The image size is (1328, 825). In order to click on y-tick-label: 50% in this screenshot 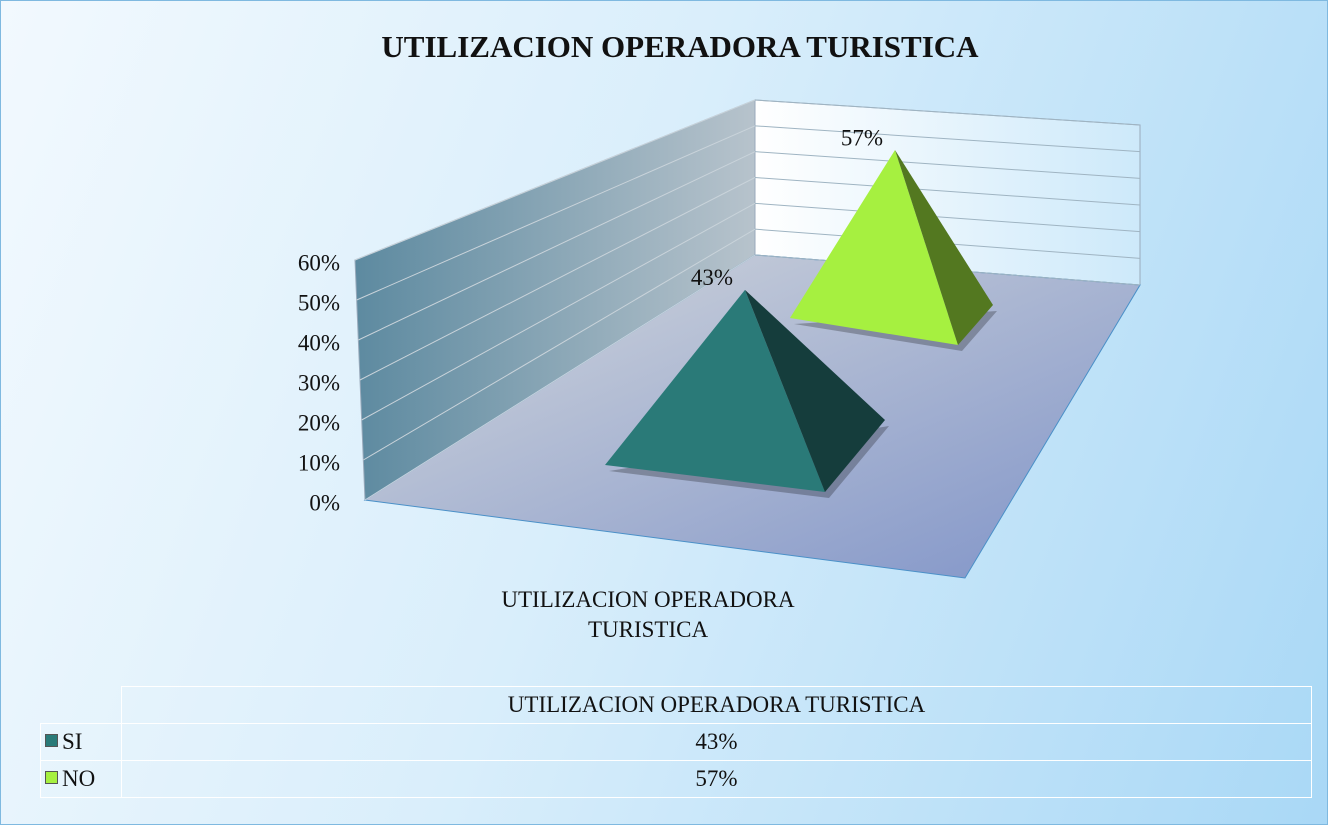, I will do `click(319, 302)`.